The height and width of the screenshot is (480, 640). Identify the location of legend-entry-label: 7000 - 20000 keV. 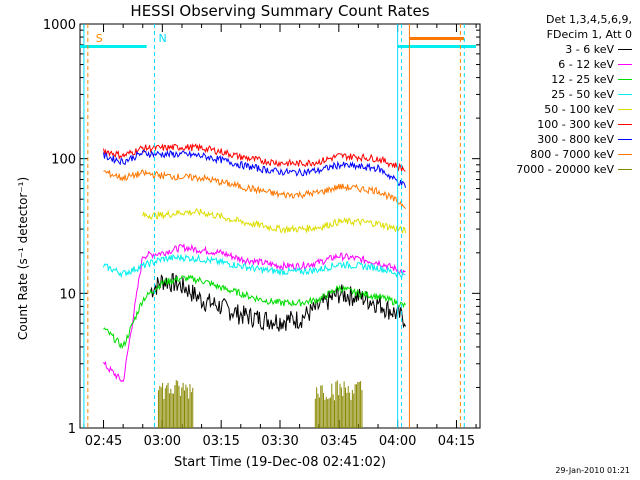
(565, 169).